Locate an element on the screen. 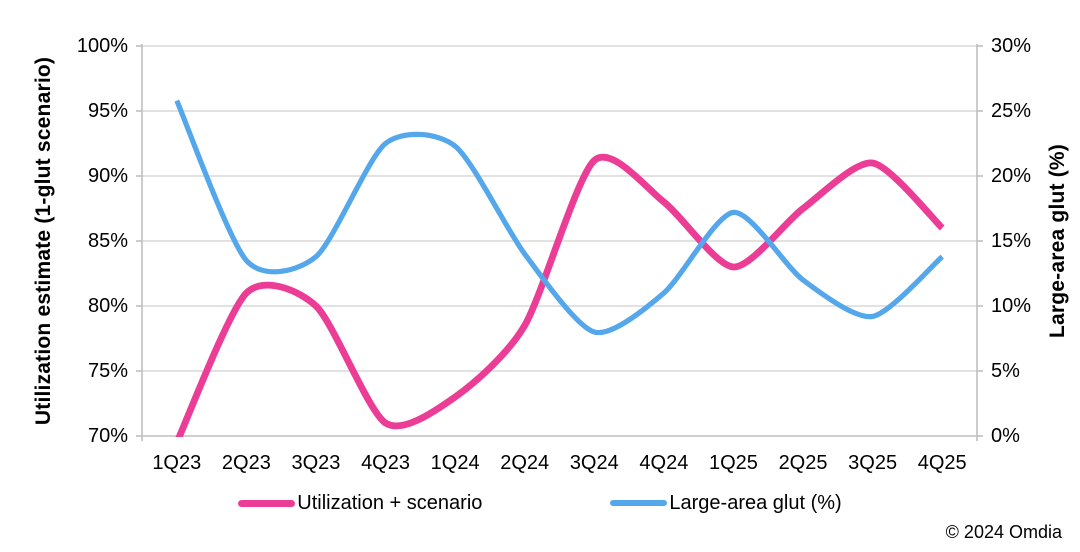 This screenshot has height=552, width=1080. left-axis-tick-label: 90% is located at coordinates (107, 176).